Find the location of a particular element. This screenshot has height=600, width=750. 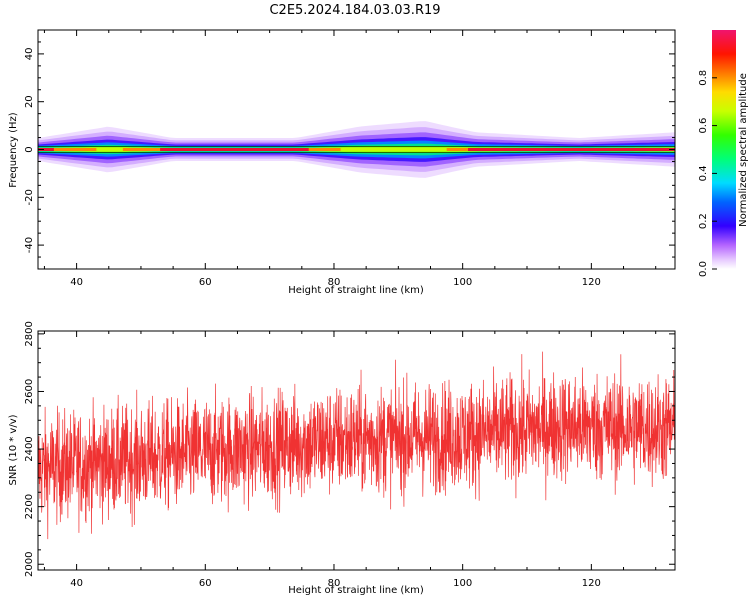

spectrogram-x-axis-label: Height of straight line (km) is located at coordinates (356, 290).